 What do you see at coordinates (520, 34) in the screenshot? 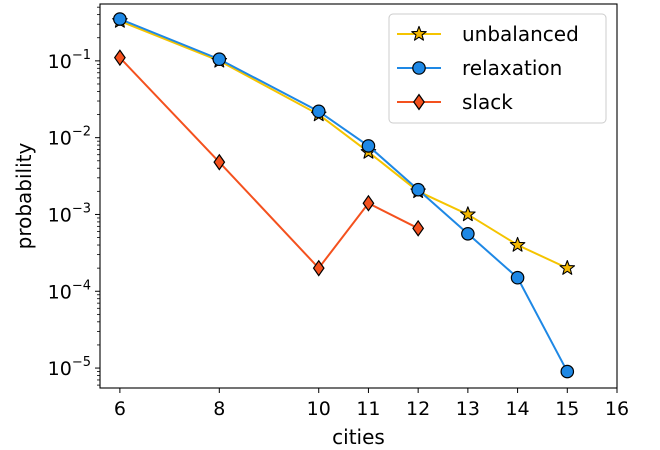
I see `legend-label: unbalanced` at bounding box center [520, 34].